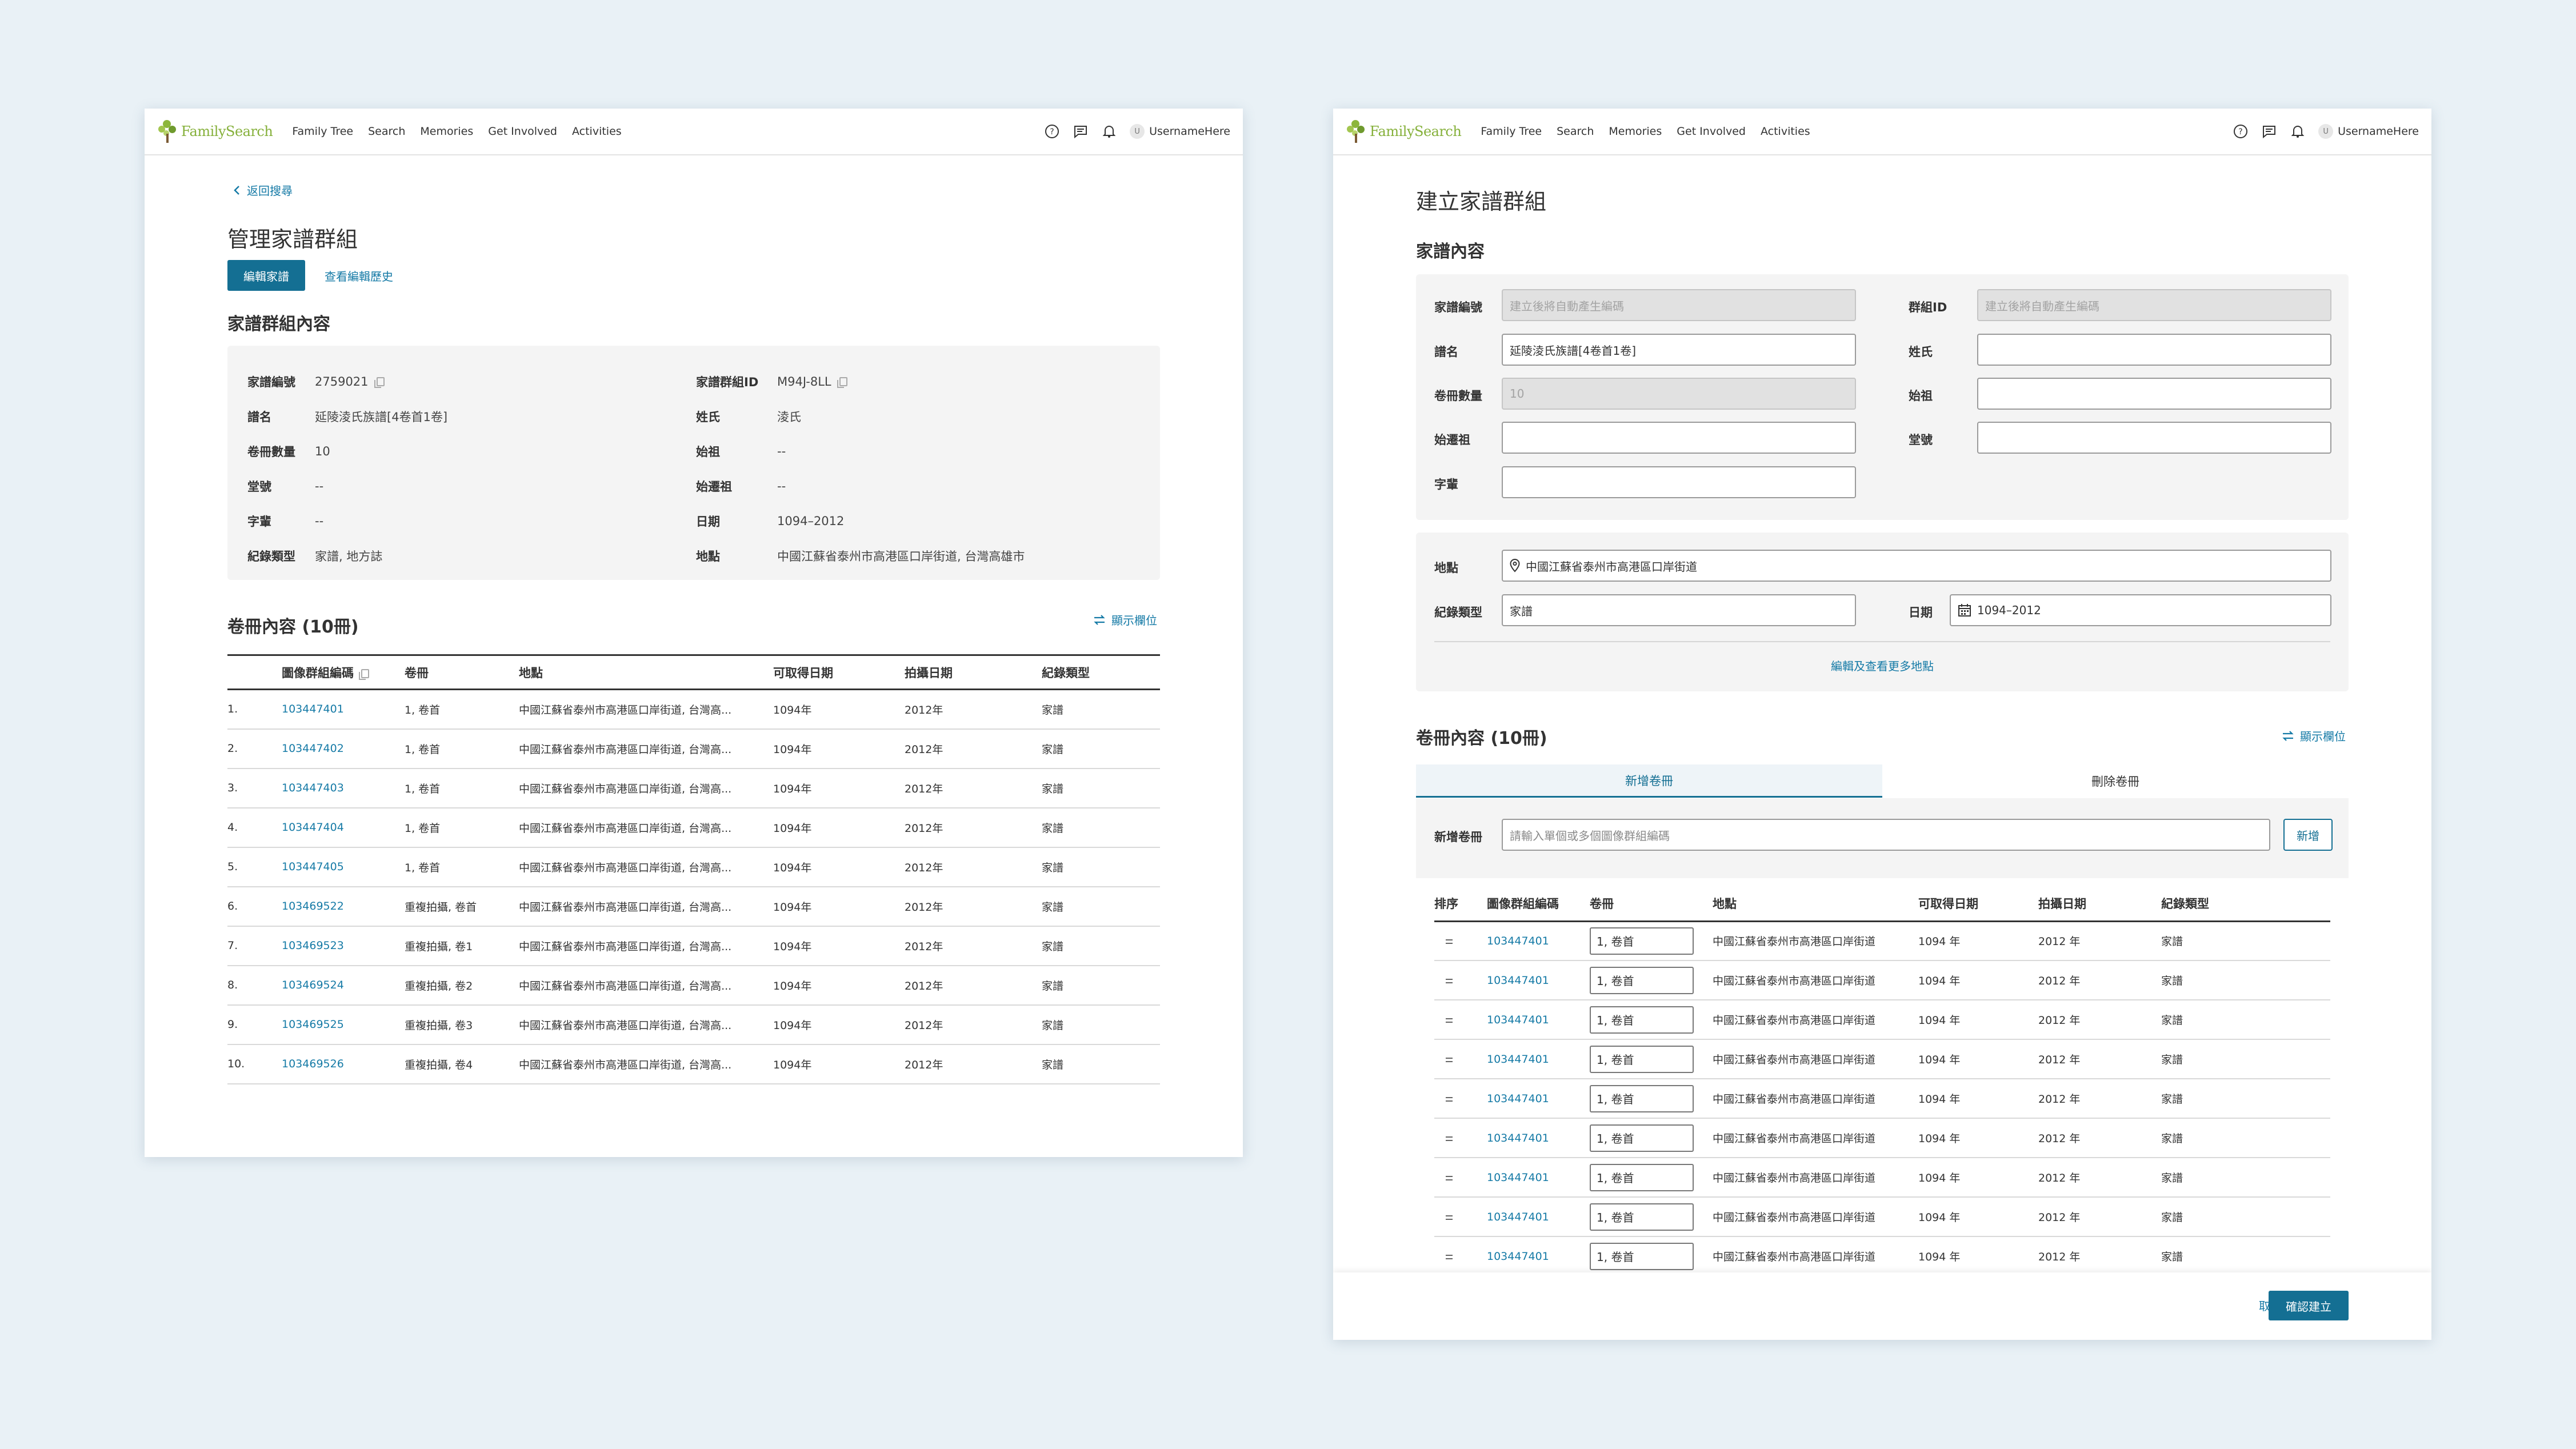  What do you see at coordinates (313, 985) in the screenshot?
I see `image-group-link: 103469524` at bounding box center [313, 985].